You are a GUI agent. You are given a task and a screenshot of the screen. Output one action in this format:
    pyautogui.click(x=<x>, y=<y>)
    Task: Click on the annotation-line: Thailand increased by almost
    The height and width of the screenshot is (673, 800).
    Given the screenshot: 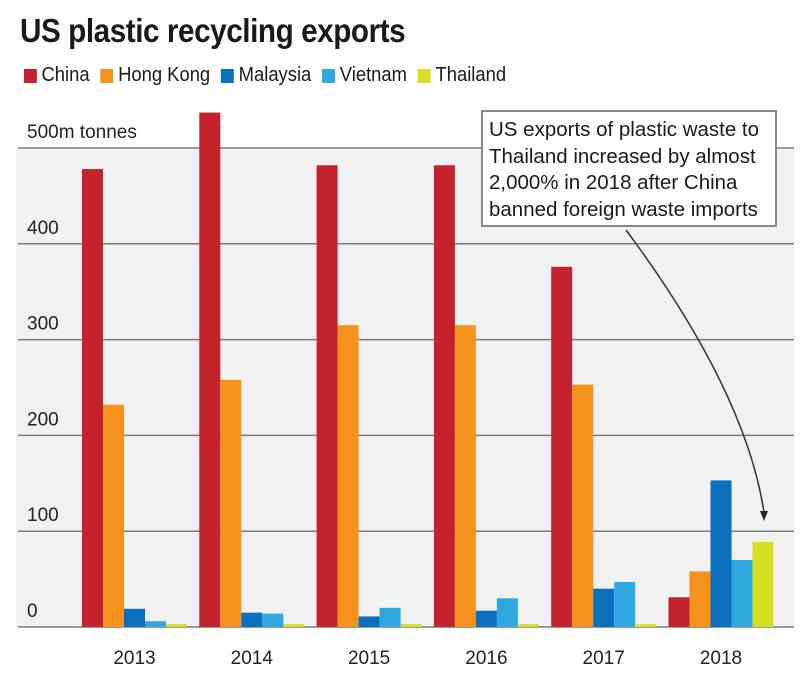 What is the action you would take?
    pyautogui.click(x=622, y=156)
    